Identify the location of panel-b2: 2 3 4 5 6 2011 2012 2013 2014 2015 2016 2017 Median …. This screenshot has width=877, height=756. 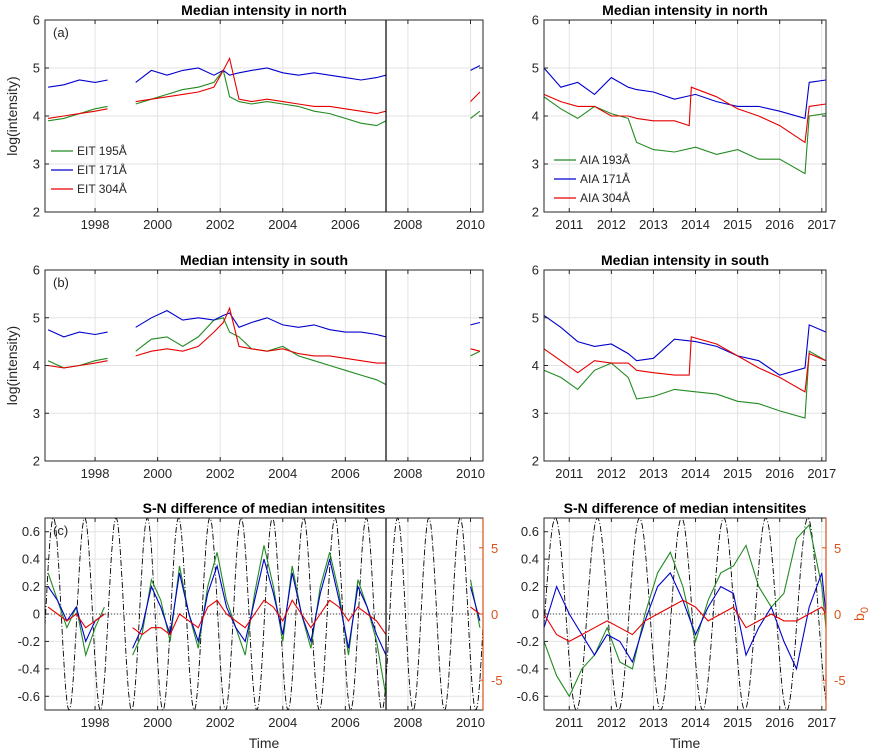
(684, 366).